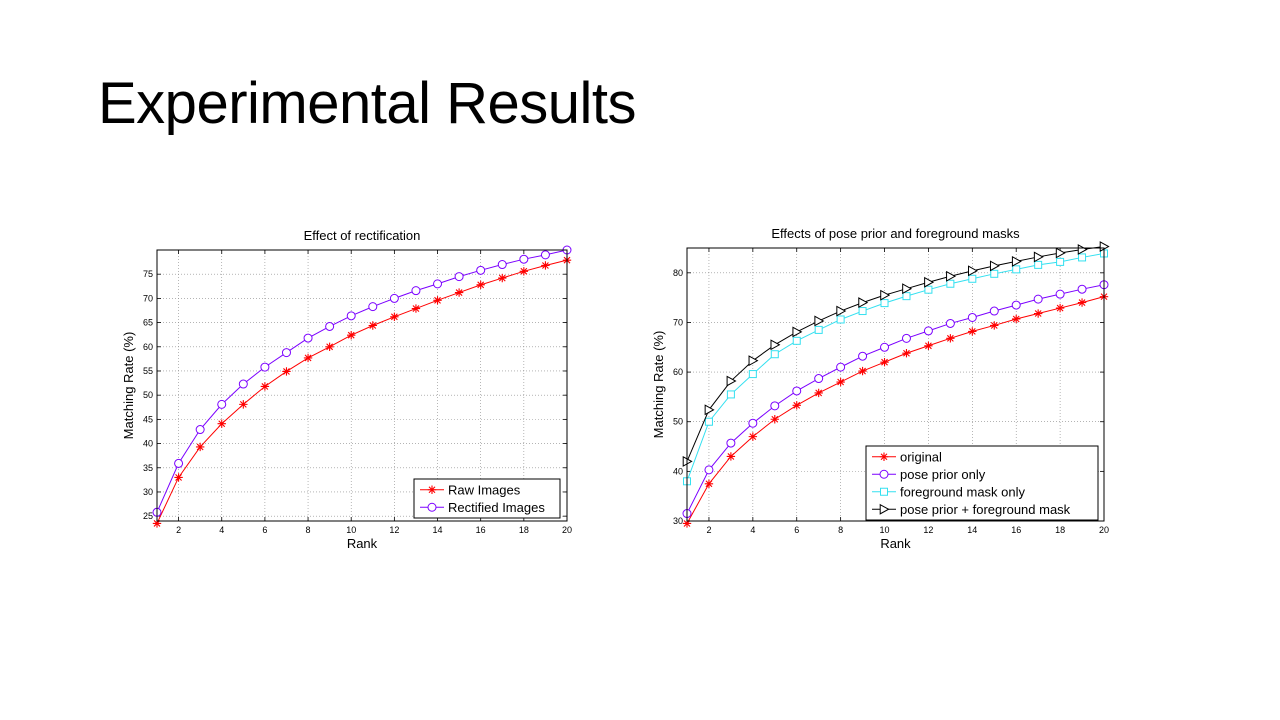  What do you see at coordinates (678, 471) in the screenshot?
I see `y-tick-label: 40` at bounding box center [678, 471].